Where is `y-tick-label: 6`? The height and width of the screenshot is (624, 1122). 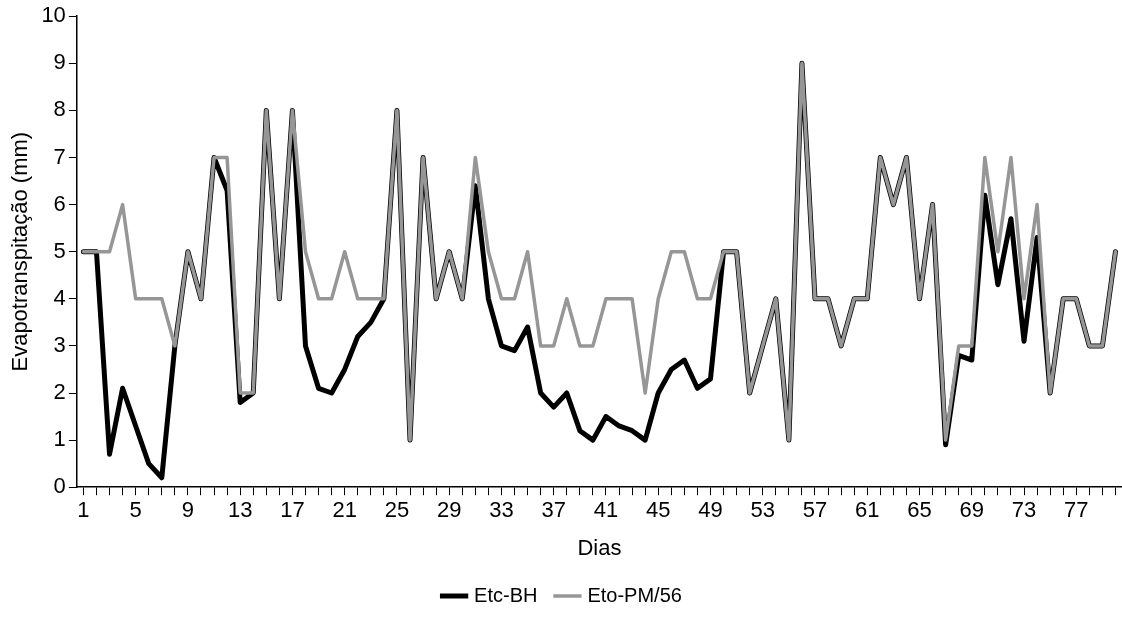
y-tick-label: 6 is located at coordinates (59, 203).